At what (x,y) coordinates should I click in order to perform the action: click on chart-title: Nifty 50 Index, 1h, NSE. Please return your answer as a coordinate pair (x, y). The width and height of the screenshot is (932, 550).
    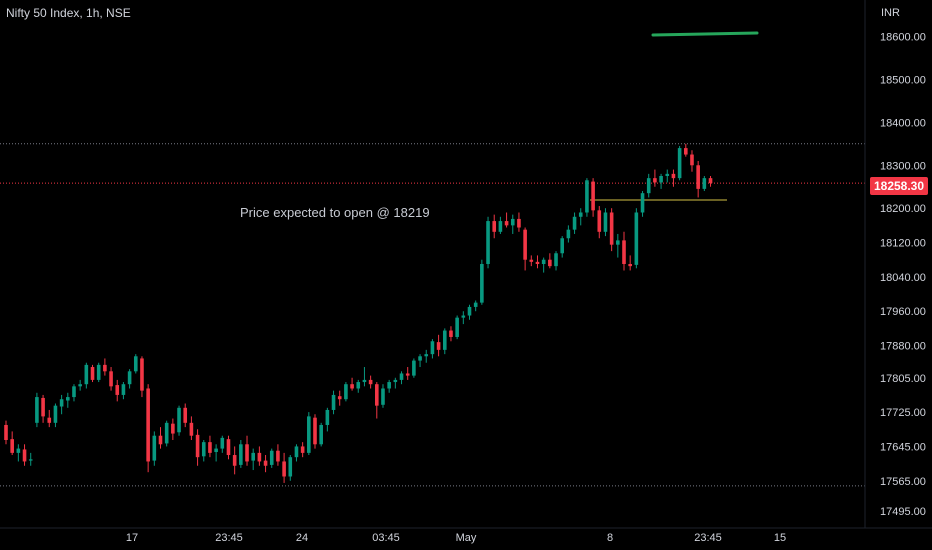
    Looking at the image, I should click on (68, 13).